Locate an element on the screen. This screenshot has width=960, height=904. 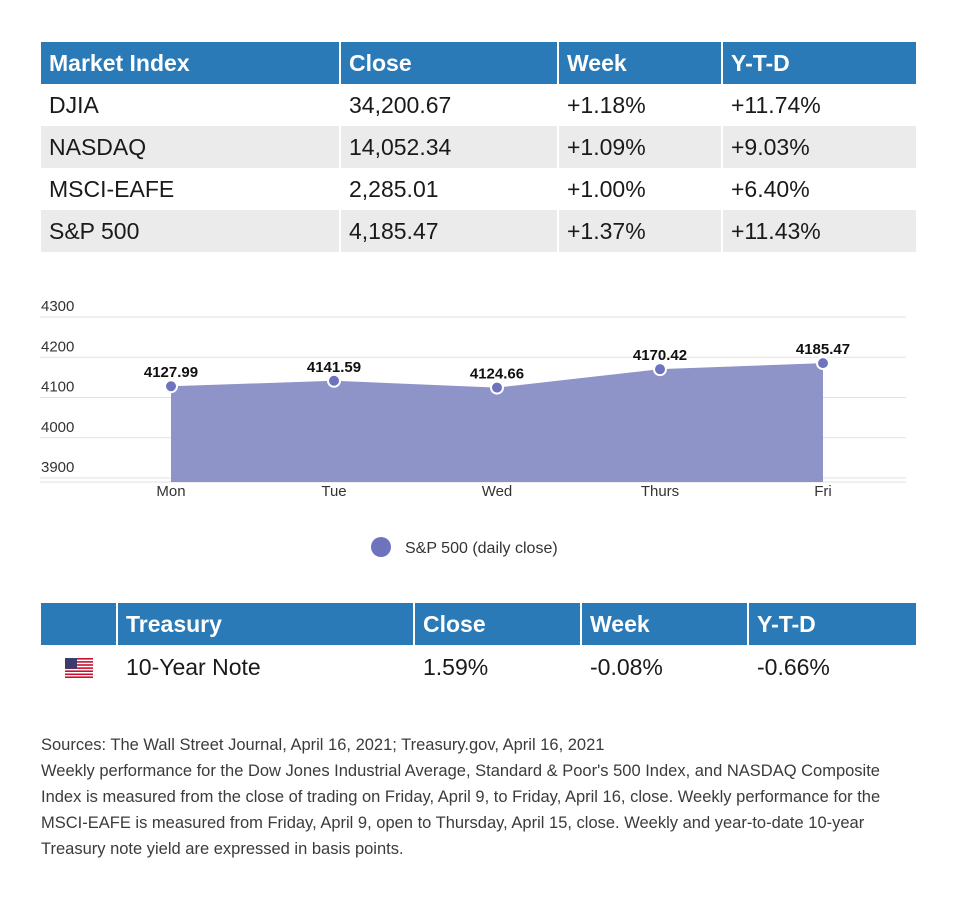
x-tick-label: Wed is located at coordinates (497, 491).